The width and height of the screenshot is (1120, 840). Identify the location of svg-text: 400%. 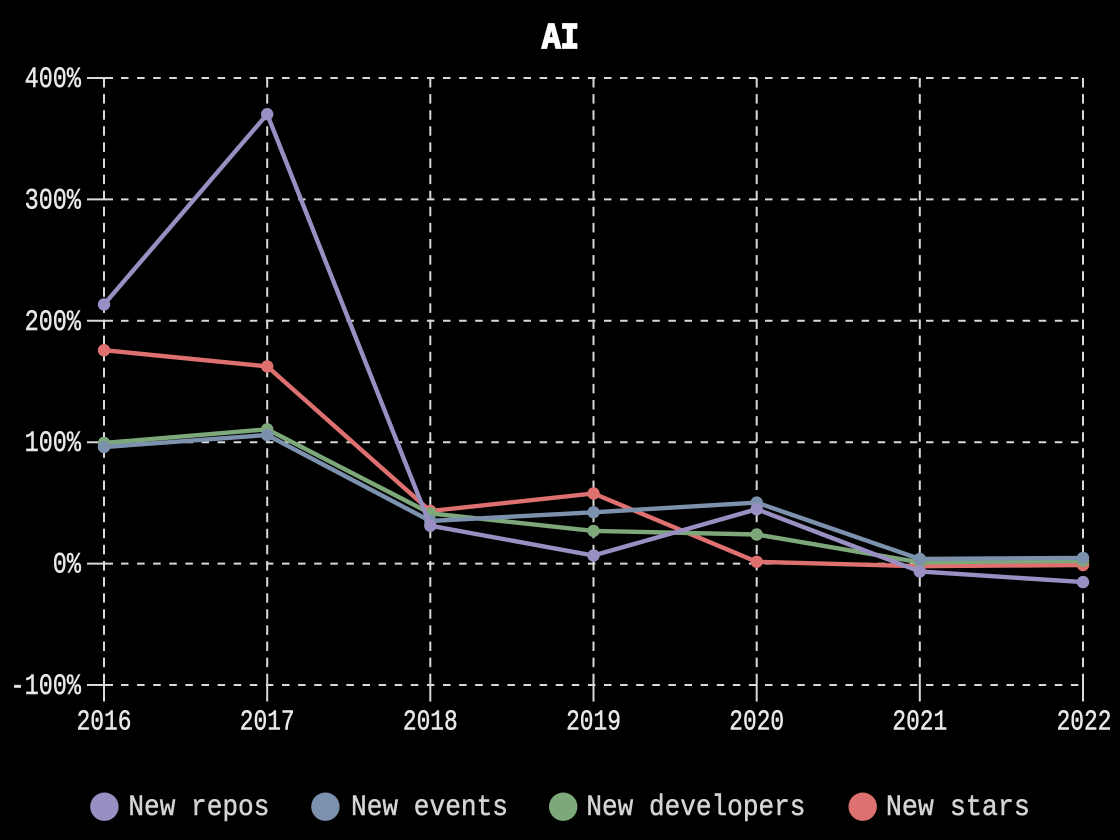
(53, 80).